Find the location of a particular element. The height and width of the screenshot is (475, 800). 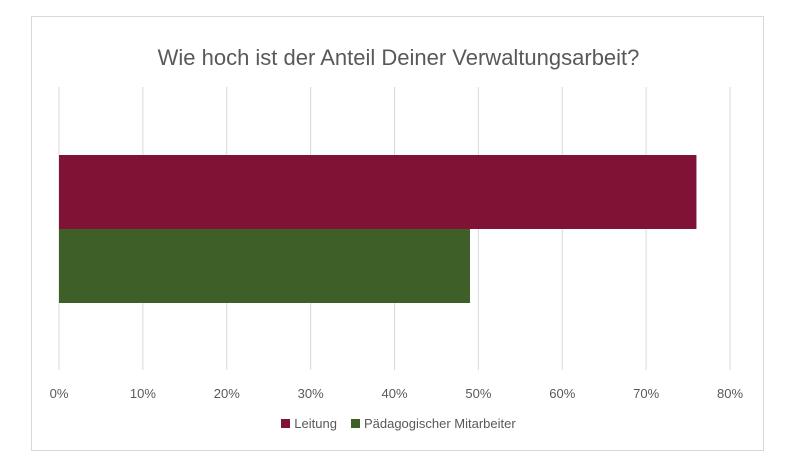

x-tick-label: 20% is located at coordinates (227, 393).